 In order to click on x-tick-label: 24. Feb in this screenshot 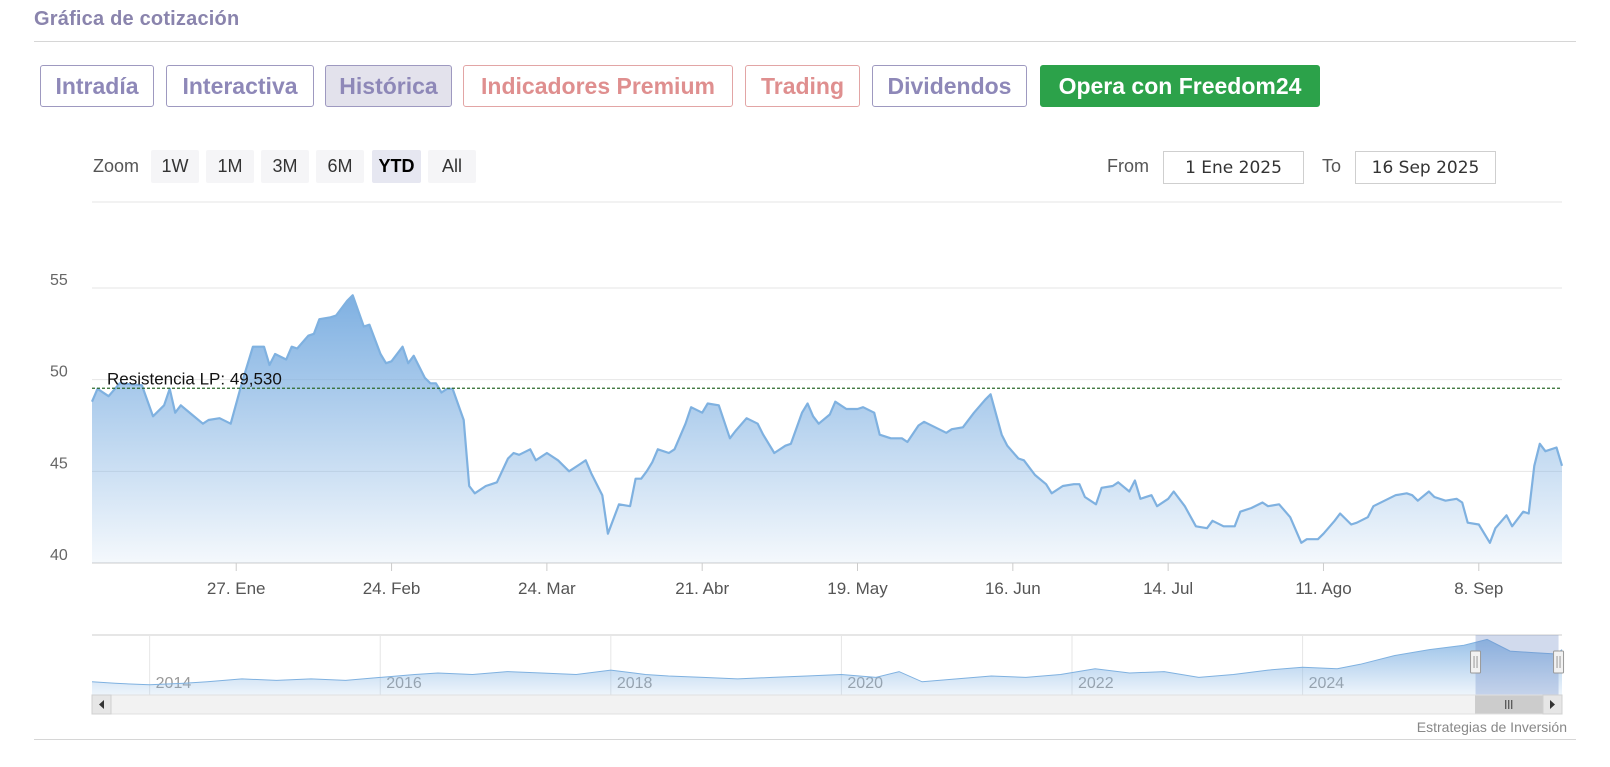, I will do `click(392, 588)`.